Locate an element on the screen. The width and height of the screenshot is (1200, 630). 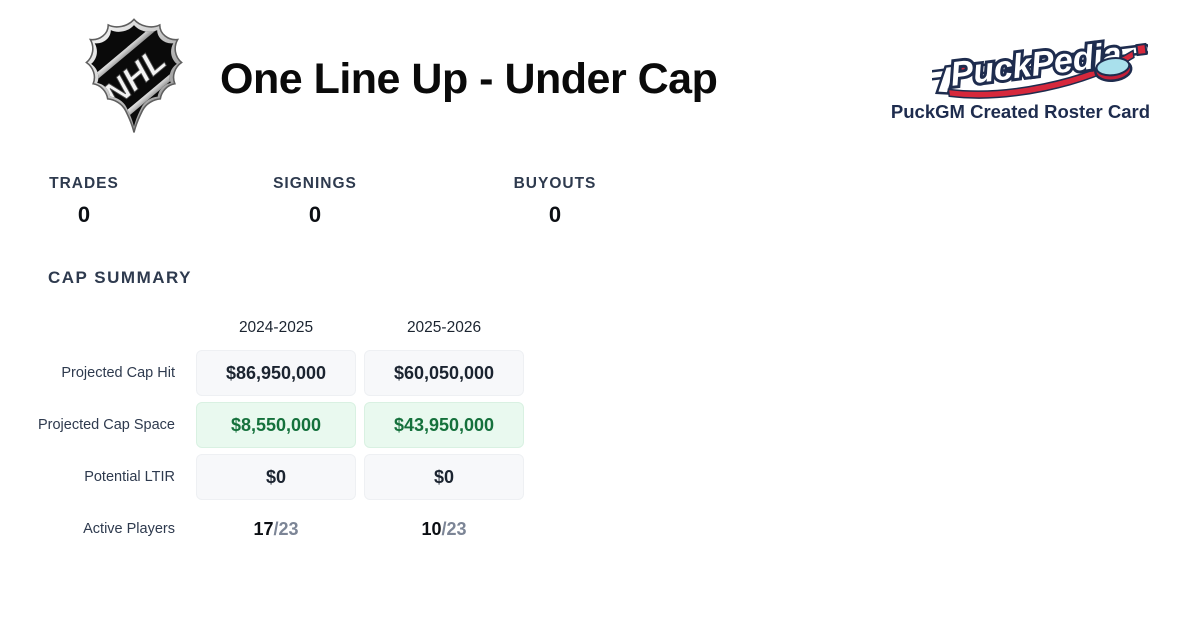
row-label-active-players: Active Players is located at coordinates (129, 529).